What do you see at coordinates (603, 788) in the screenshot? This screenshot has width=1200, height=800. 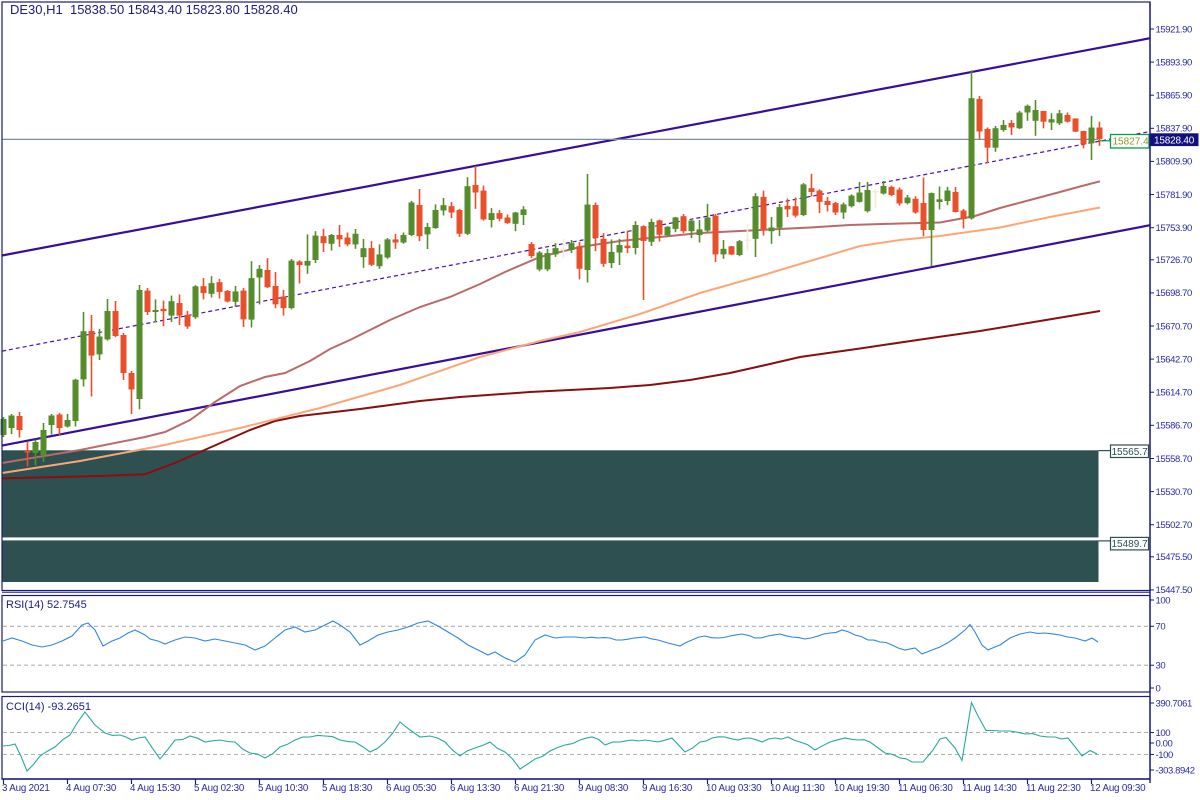 I see `svg-text: 9 Aug 08:30` at bounding box center [603, 788].